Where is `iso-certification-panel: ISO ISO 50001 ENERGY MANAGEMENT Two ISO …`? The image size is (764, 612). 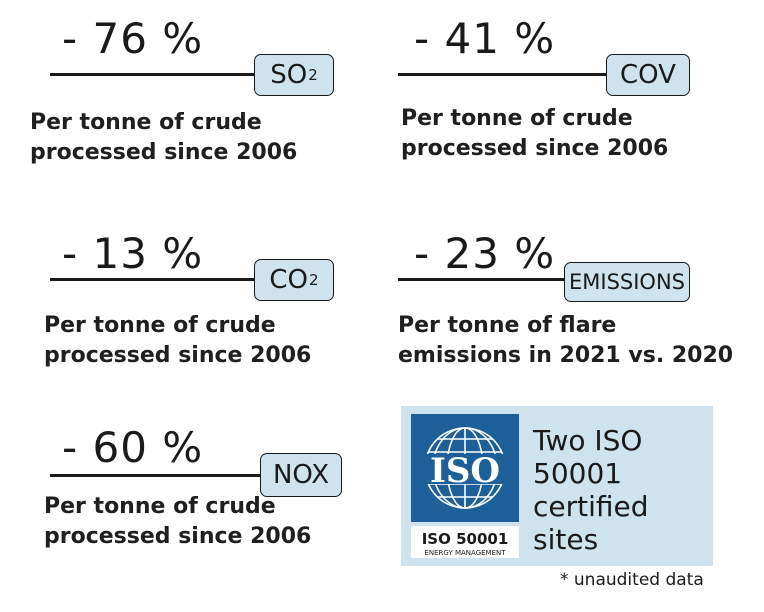 iso-certification-panel: ISO ISO 50001 ENERGY MANAGEMENT Two ISO … is located at coordinates (557, 486).